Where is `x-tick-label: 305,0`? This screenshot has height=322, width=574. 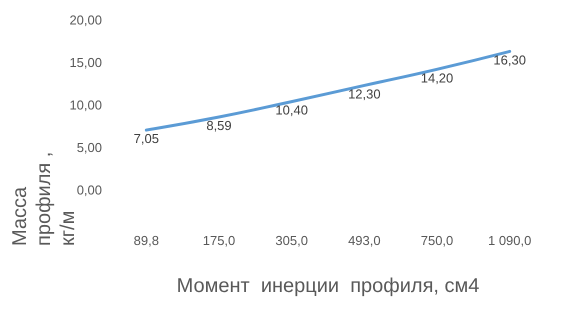
x-tick-label: 305,0 is located at coordinates (291, 240).